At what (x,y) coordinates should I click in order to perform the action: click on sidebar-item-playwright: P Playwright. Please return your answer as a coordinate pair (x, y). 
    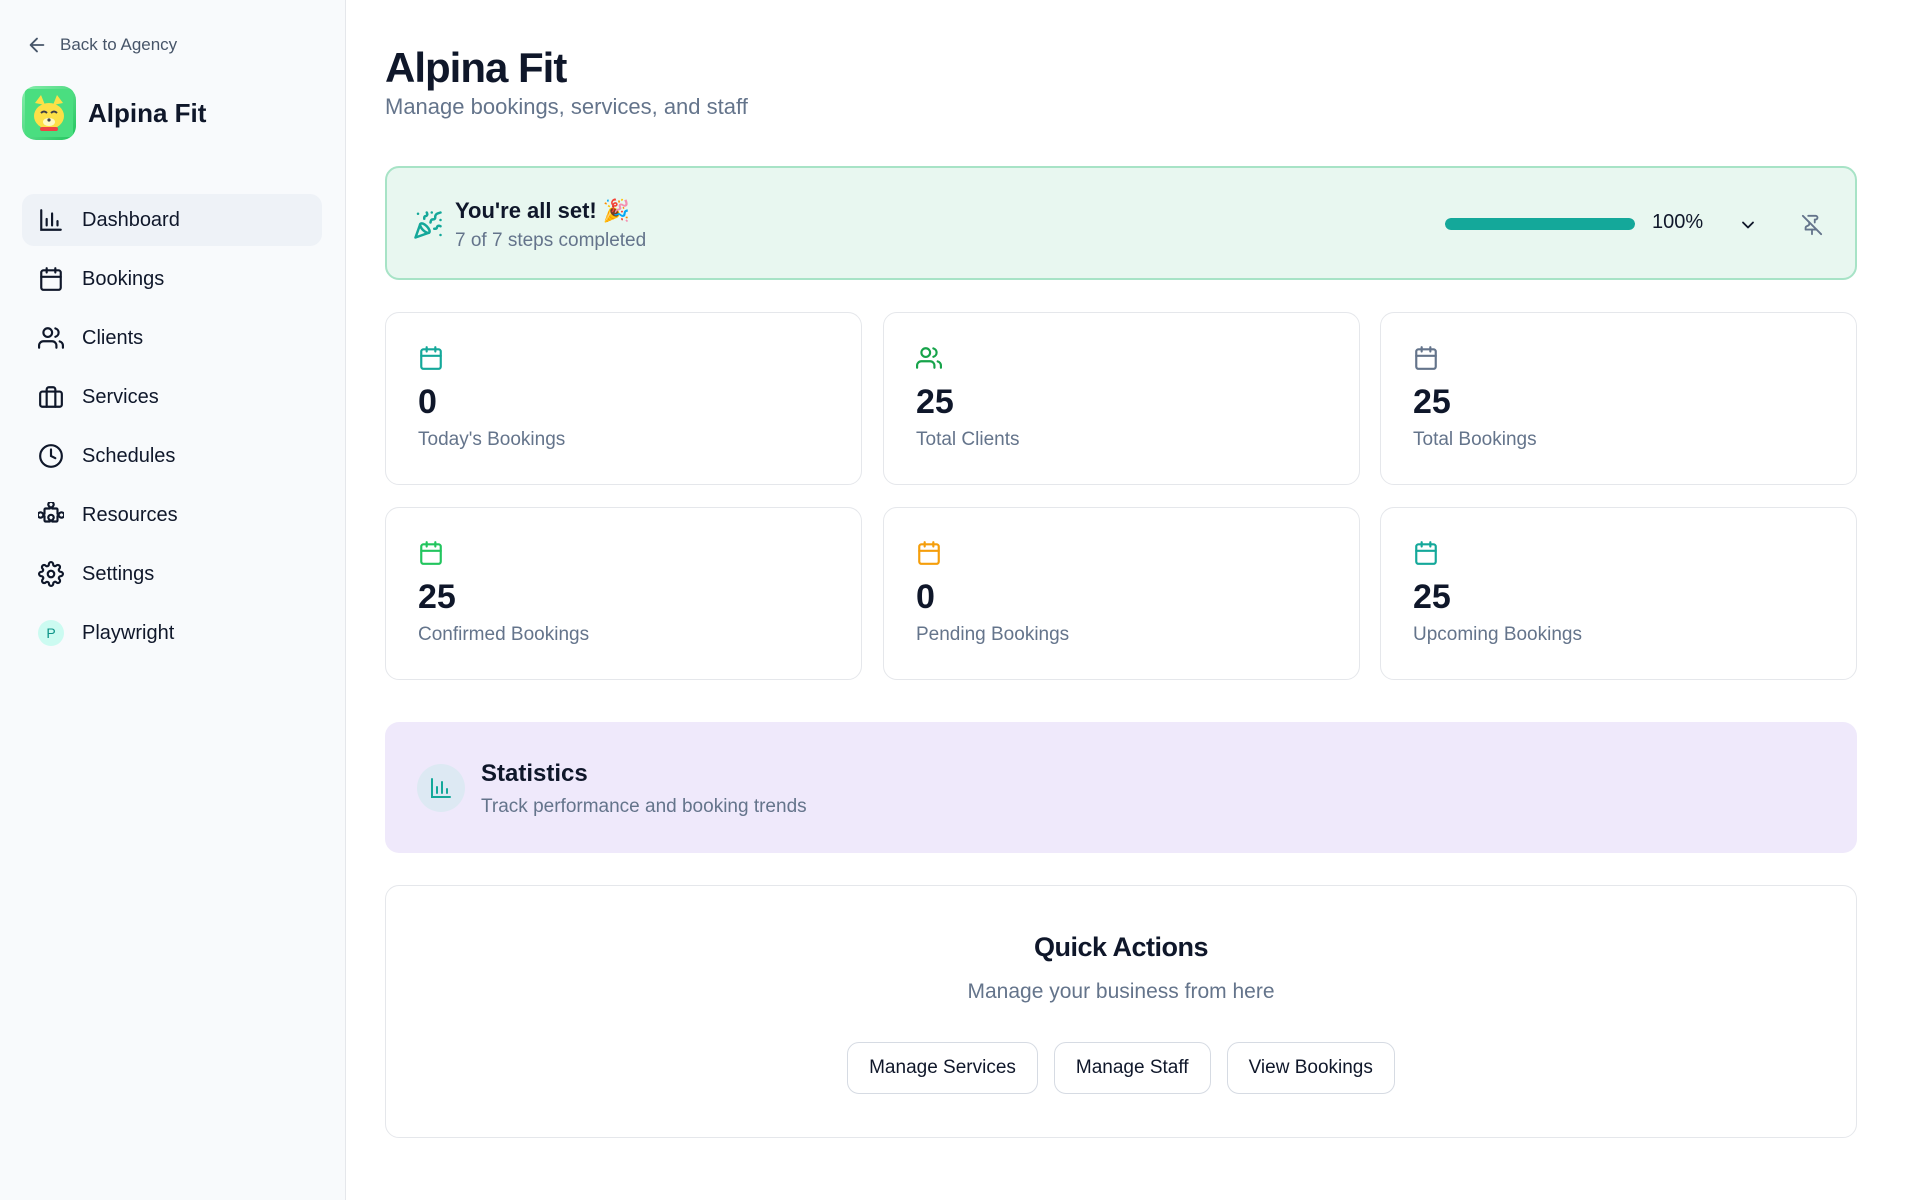
    Looking at the image, I should click on (172, 633).